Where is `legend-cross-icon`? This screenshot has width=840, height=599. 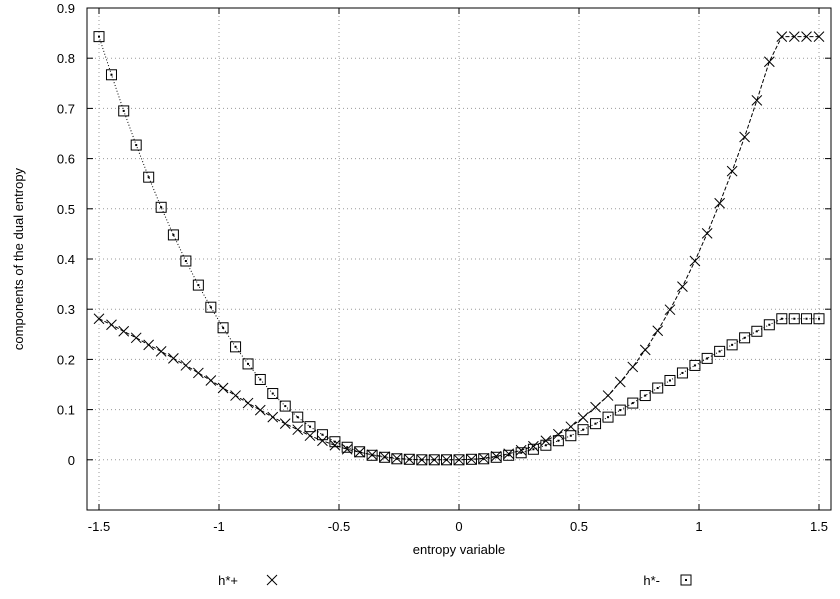
legend-cross-icon is located at coordinates (272, 580).